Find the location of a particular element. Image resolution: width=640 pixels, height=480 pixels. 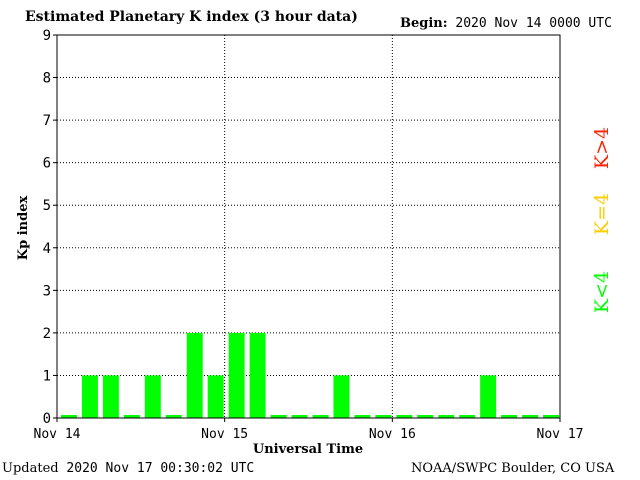

updated-info: Updated 2020 Nov 17 00:30:02 UTC is located at coordinates (128, 468).